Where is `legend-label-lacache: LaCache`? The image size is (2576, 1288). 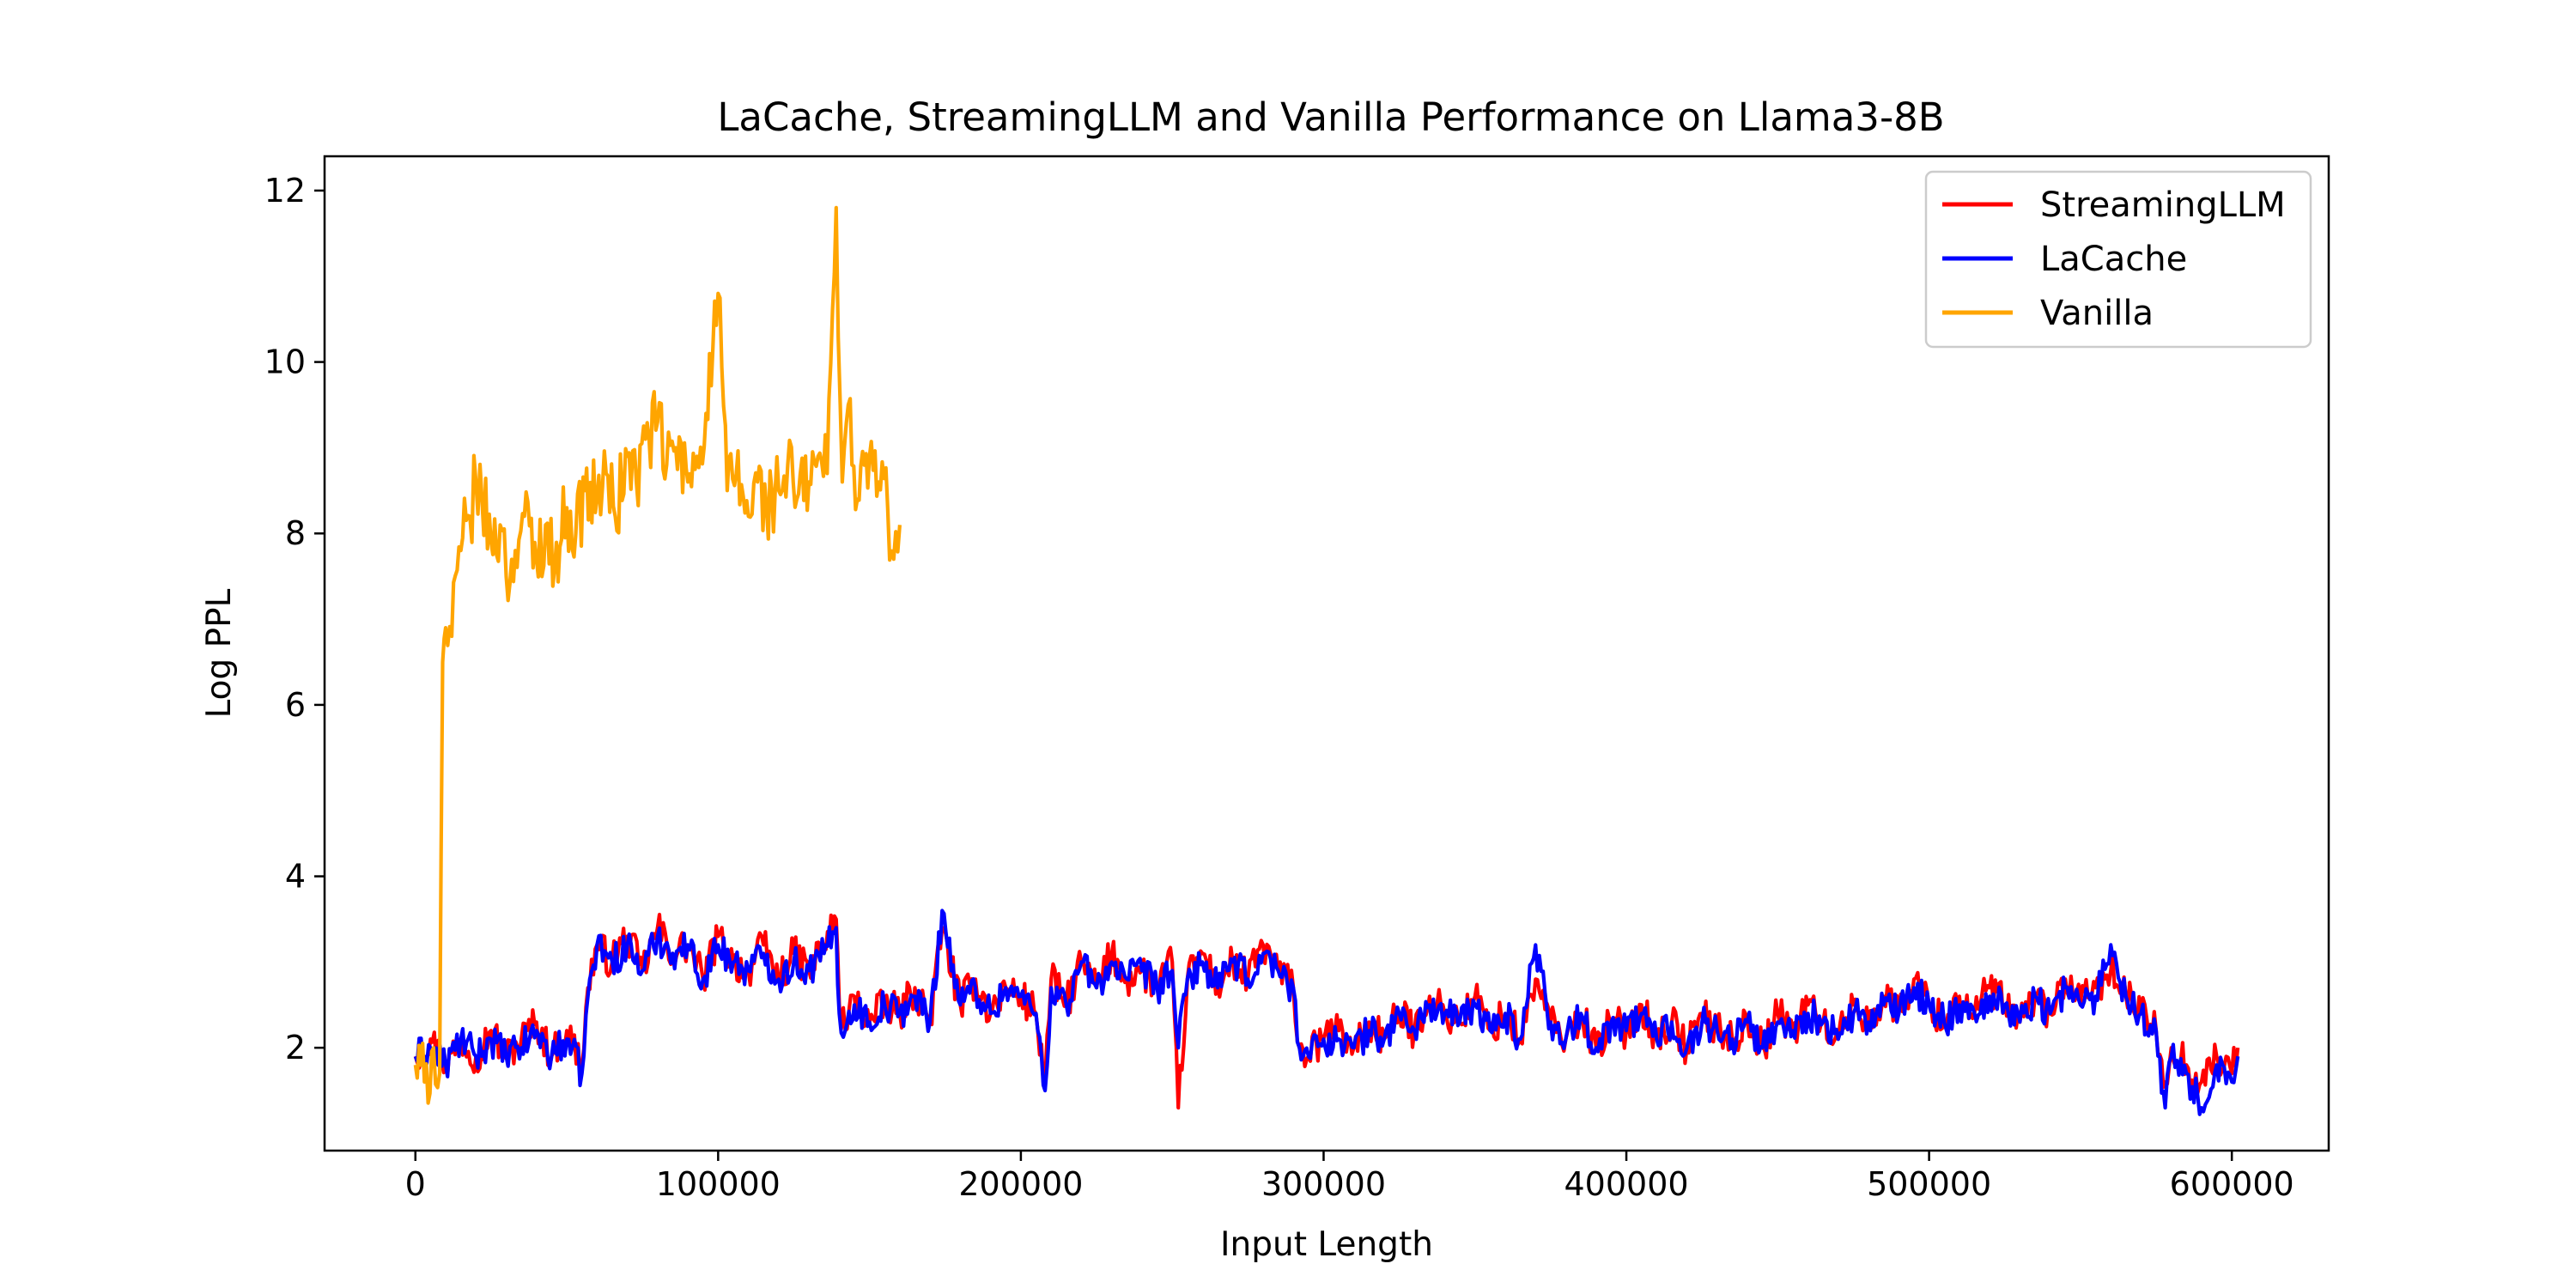 legend-label-lacache: LaCache is located at coordinates (2113, 259).